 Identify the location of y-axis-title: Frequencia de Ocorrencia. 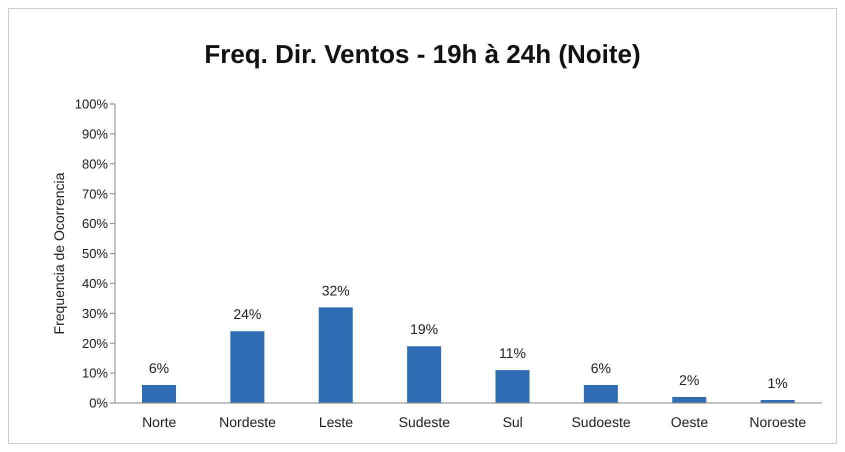
(58, 253).